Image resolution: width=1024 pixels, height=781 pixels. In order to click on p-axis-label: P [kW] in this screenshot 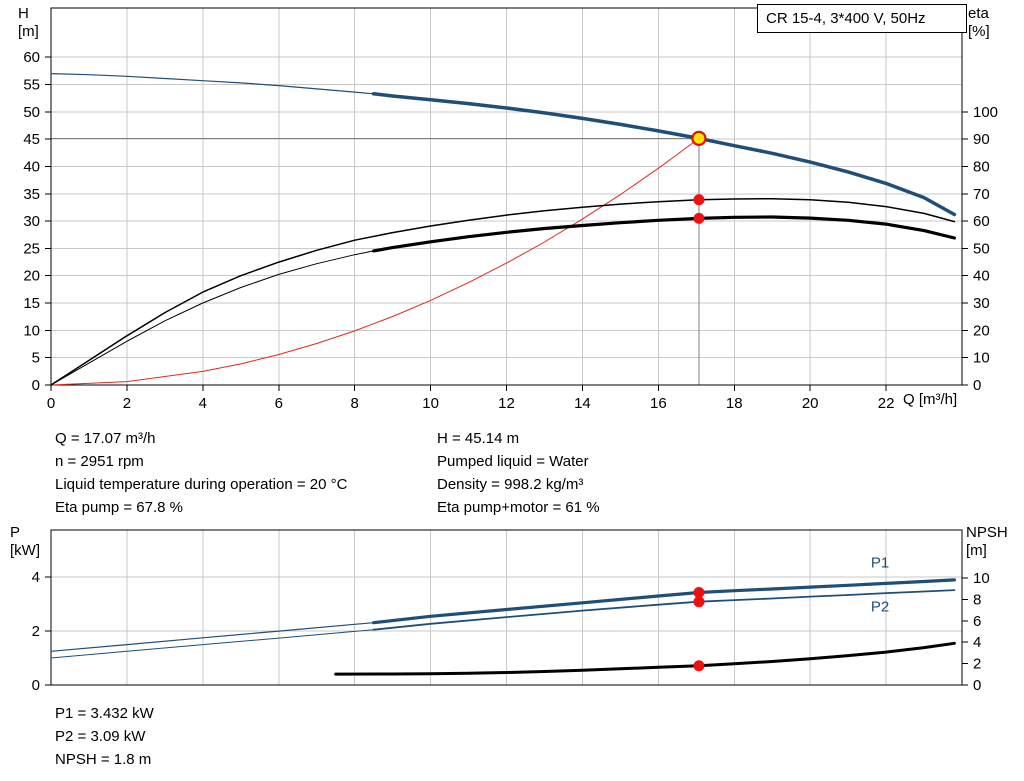, I will do `click(30, 542)`.